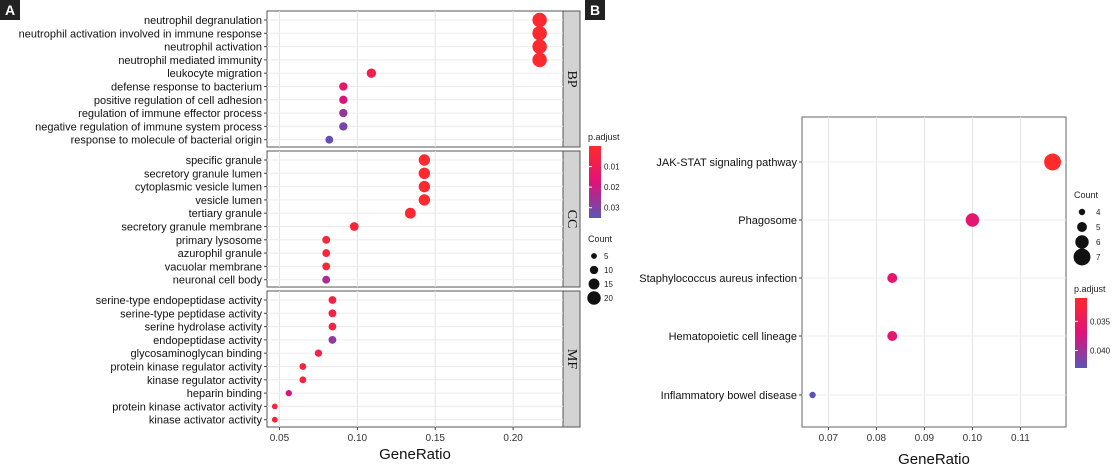 The width and height of the screenshot is (1116, 466). What do you see at coordinates (196, 354) in the screenshot?
I see `term-label: glycosaminoglycan binding` at bounding box center [196, 354].